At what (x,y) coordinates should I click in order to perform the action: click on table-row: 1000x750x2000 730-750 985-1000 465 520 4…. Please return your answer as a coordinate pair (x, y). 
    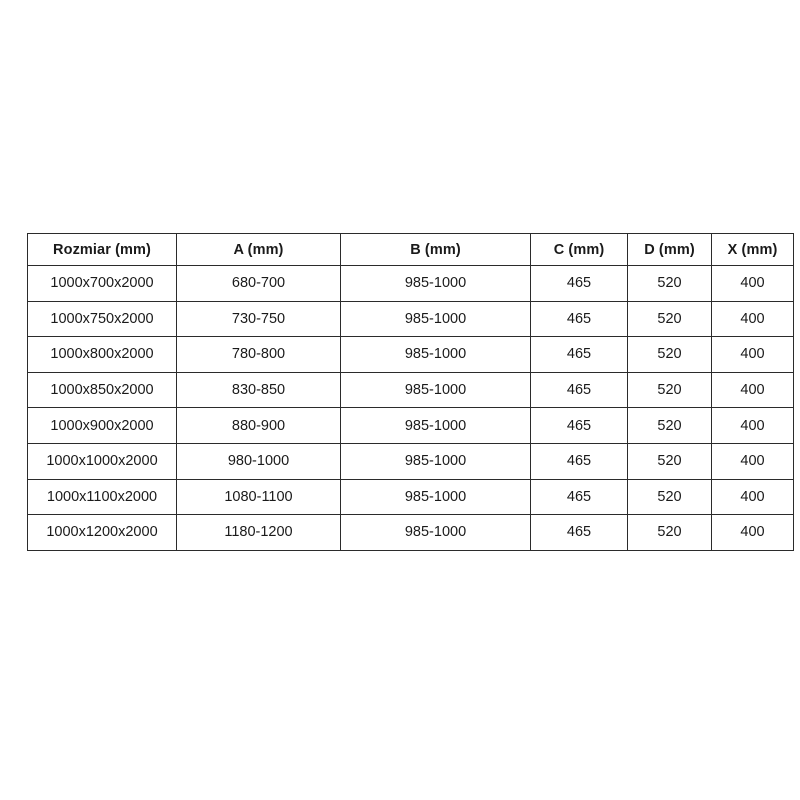
    Looking at the image, I should click on (410, 319).